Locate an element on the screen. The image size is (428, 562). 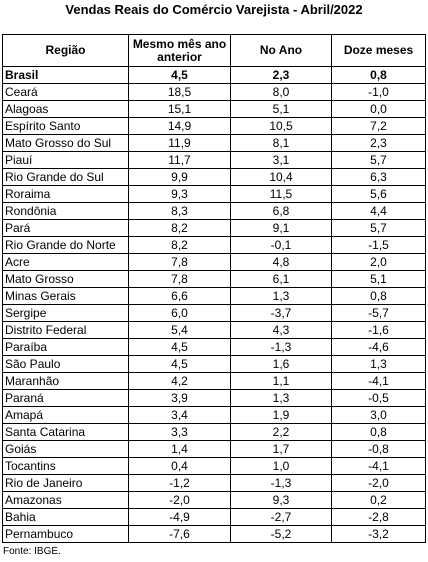
year-cell: 1,0 is located at coordinates (281, 466).